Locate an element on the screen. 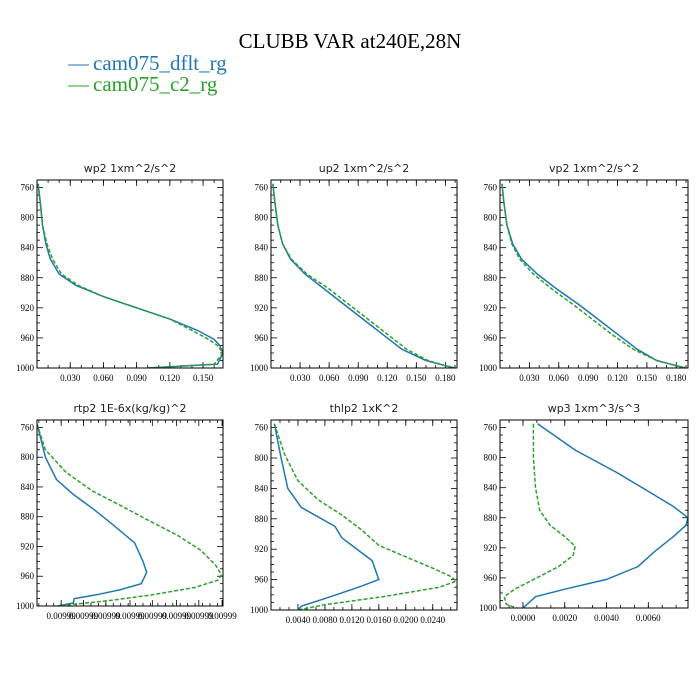 The height and width of the screenshot is (700, 700). x-tick-label: 0.0020 is located at coordinates (564, 618).